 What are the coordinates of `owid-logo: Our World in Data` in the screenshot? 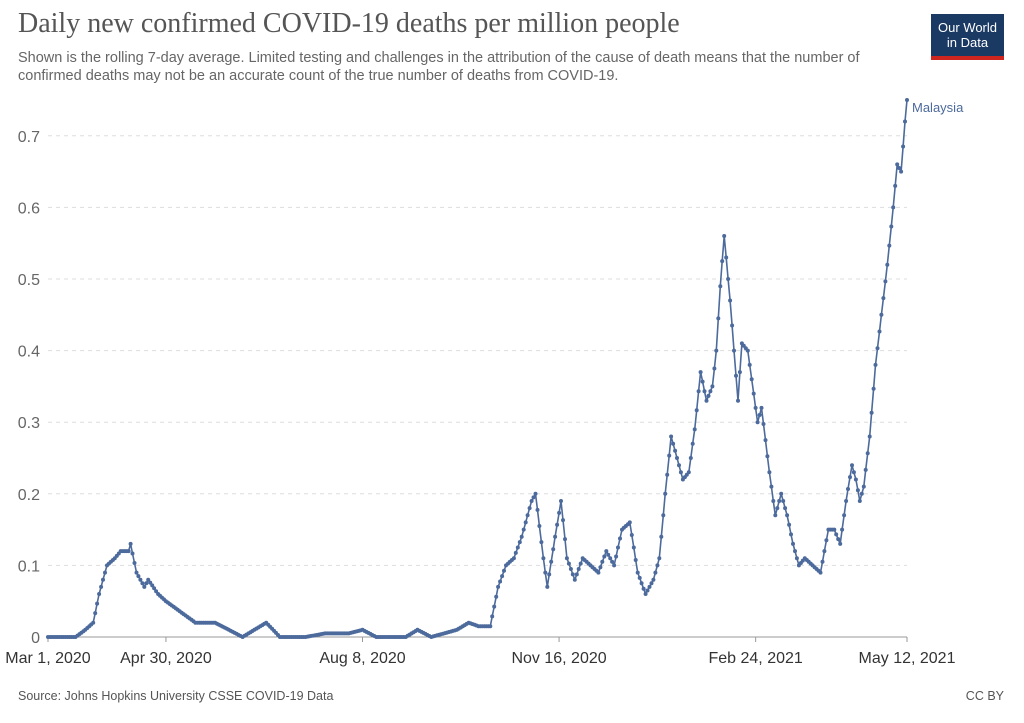 It's located at (967, 37).